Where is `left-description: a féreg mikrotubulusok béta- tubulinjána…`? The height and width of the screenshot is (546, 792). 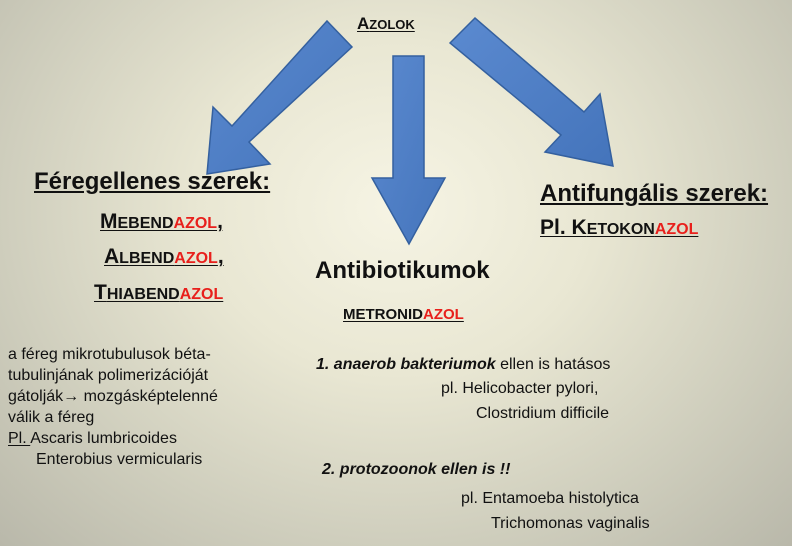
left-description: a féreg mikrotubulusok béta- tubulinjána… is located at coordinates (113, 407).